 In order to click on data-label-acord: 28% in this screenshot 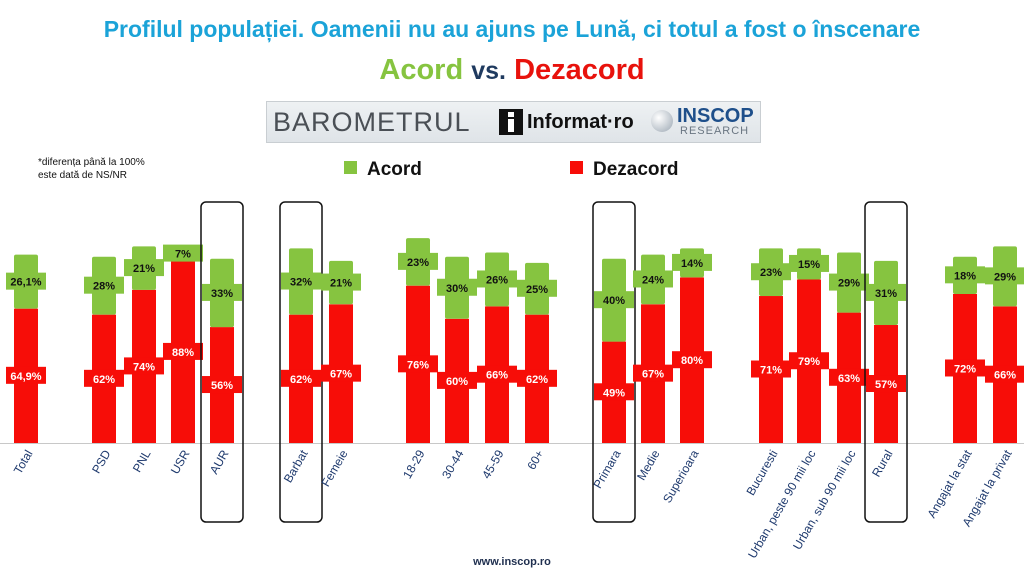, I will do `click(104, 287)`.